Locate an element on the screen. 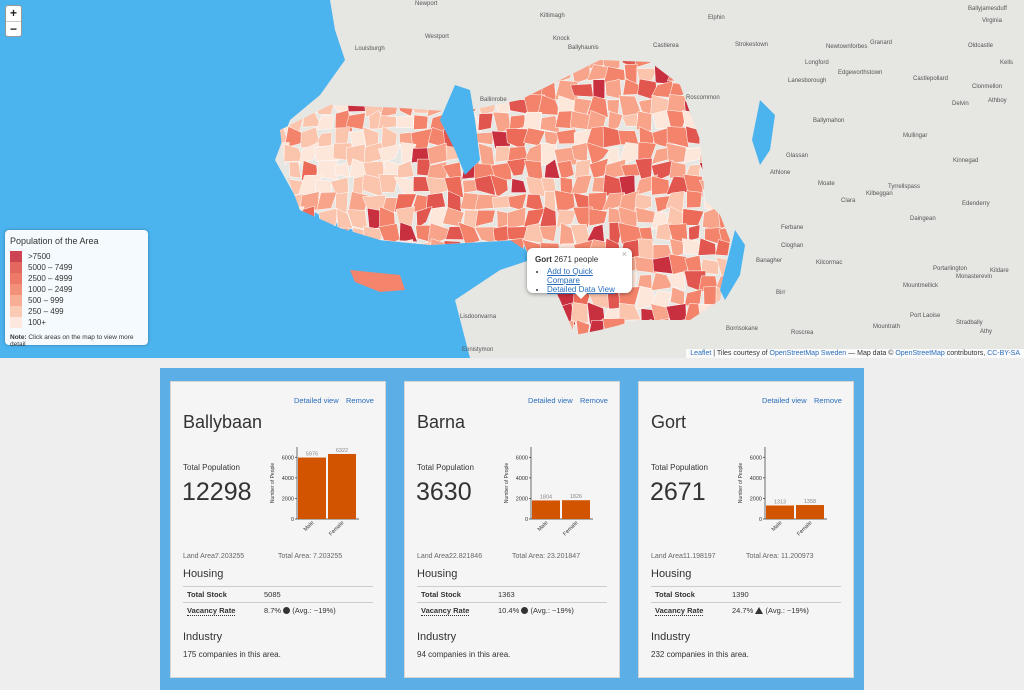  attr-link: Leaflet is located at coordinates (701, 353).